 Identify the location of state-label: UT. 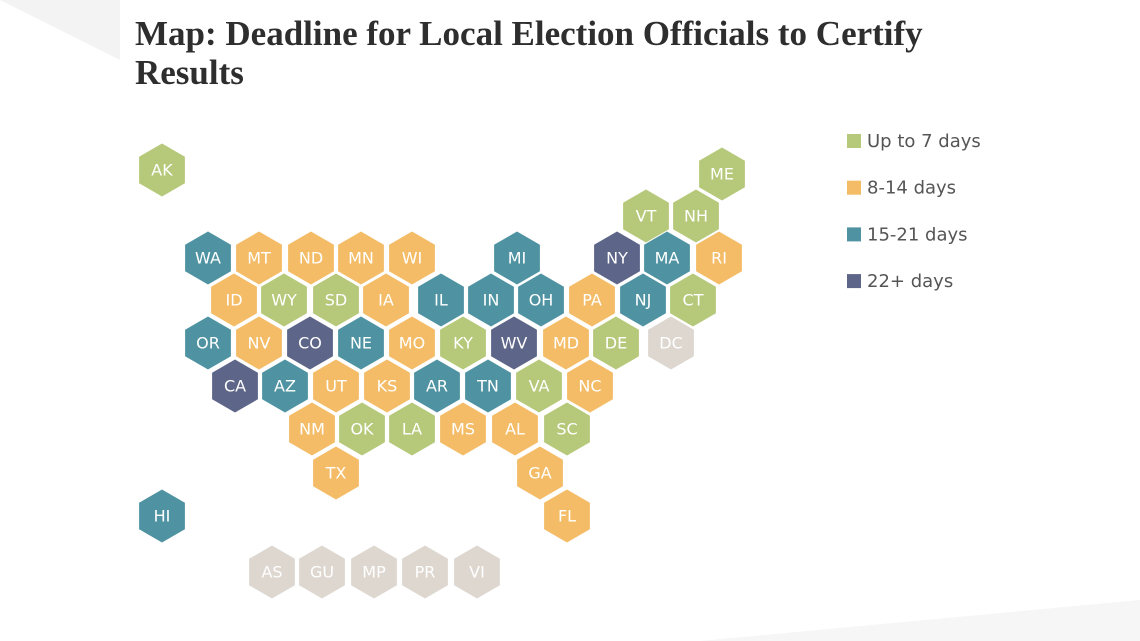
(336, 386).